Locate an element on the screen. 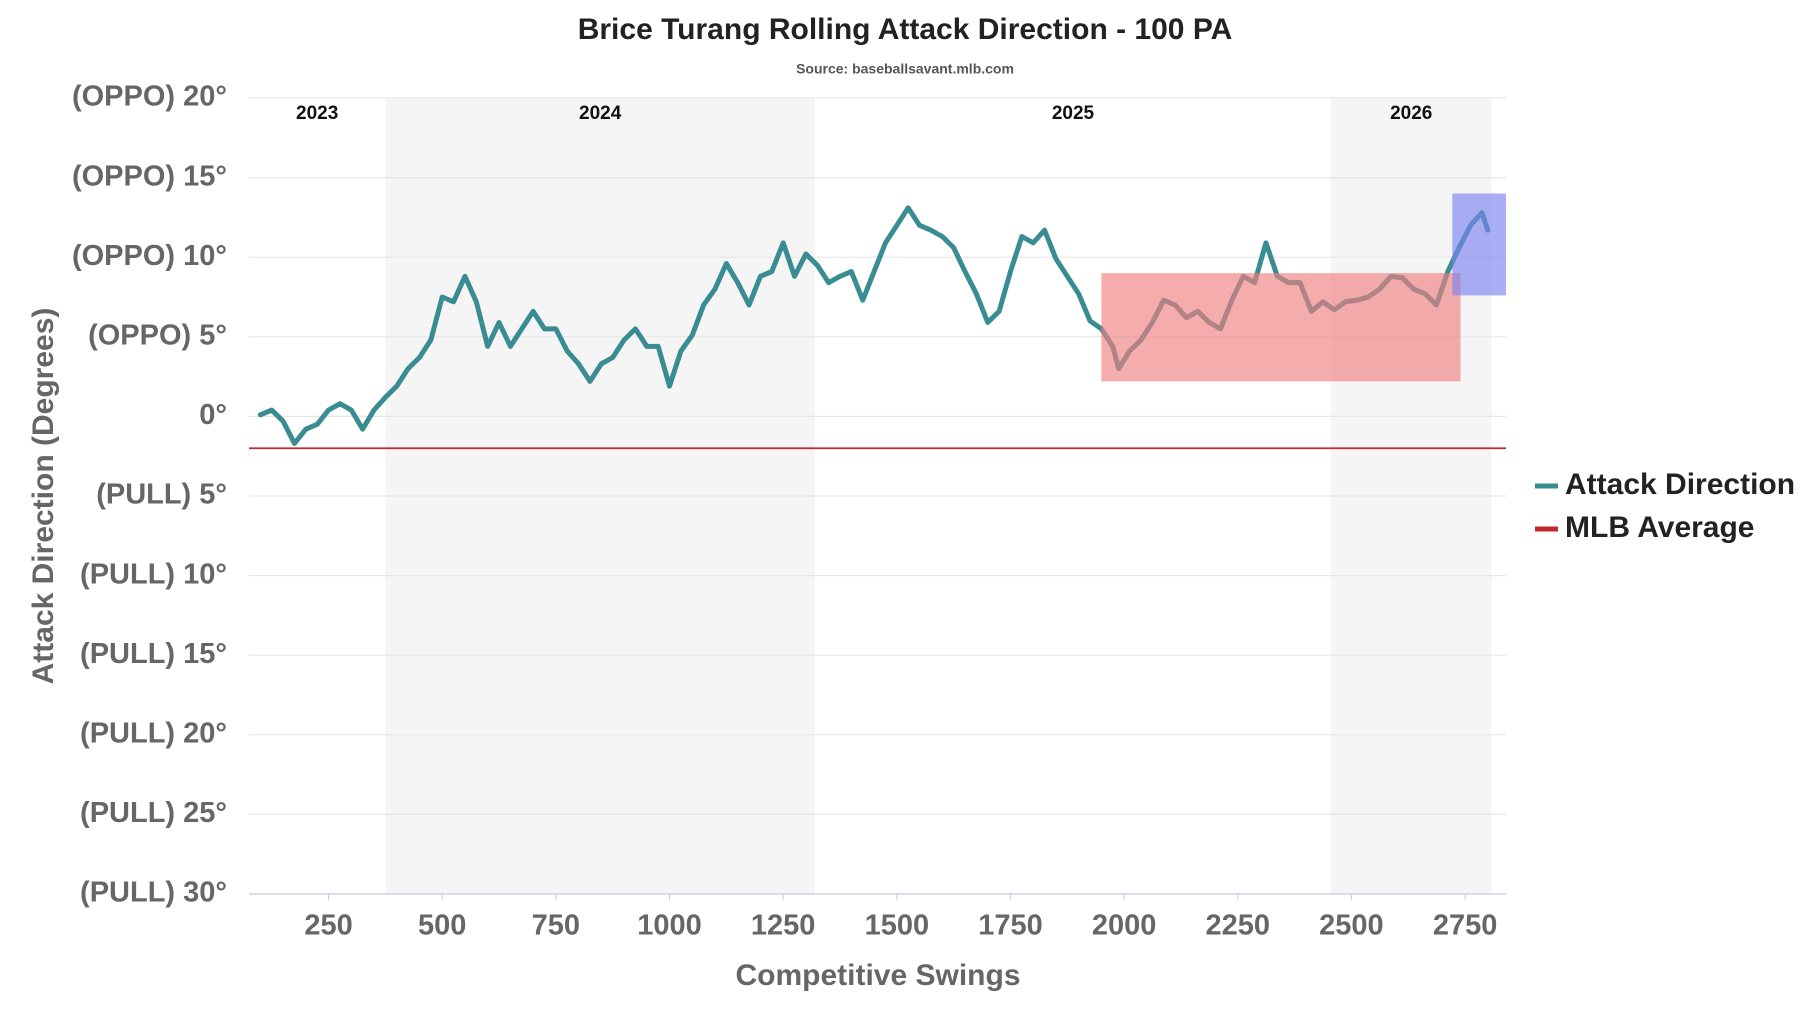 The width and height of the screenshot is (1800, 1013). y-tick-label: (PULL) 25° is located at coordinates (153, 813).